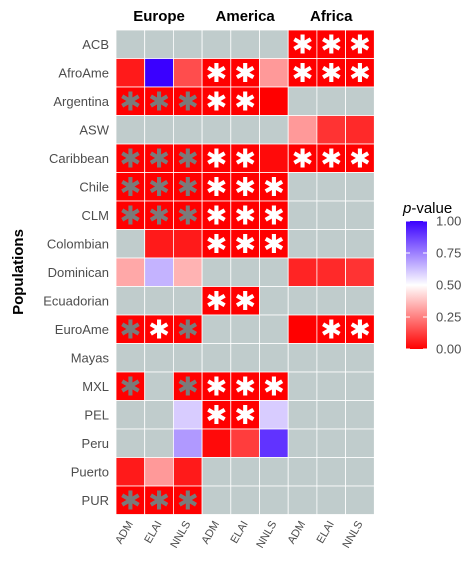  I want to click on row-label-clm: CLM, so click(95, 215).